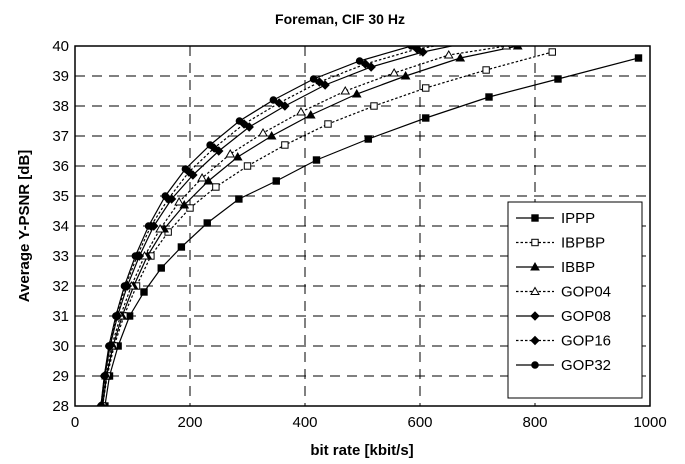 The height and width of the screenshot is (464, 685). I want to click on legend-label: GOP32, so click(586, 365).